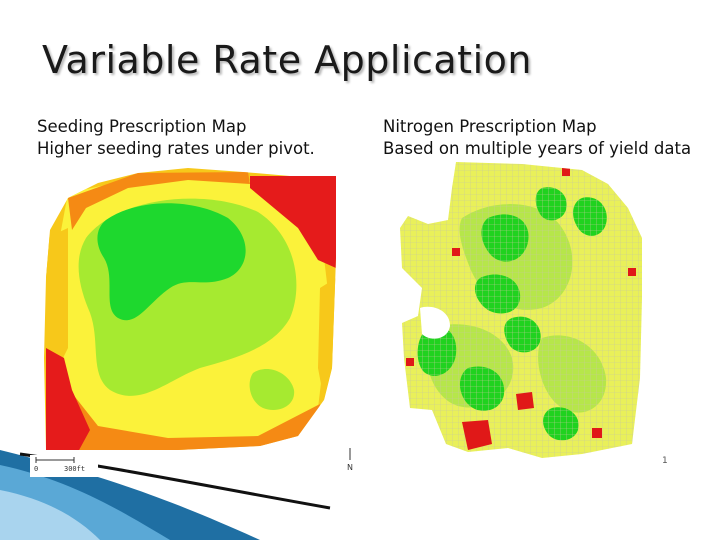  I want to click on zone-high-bottom-left, so click(68, 399).